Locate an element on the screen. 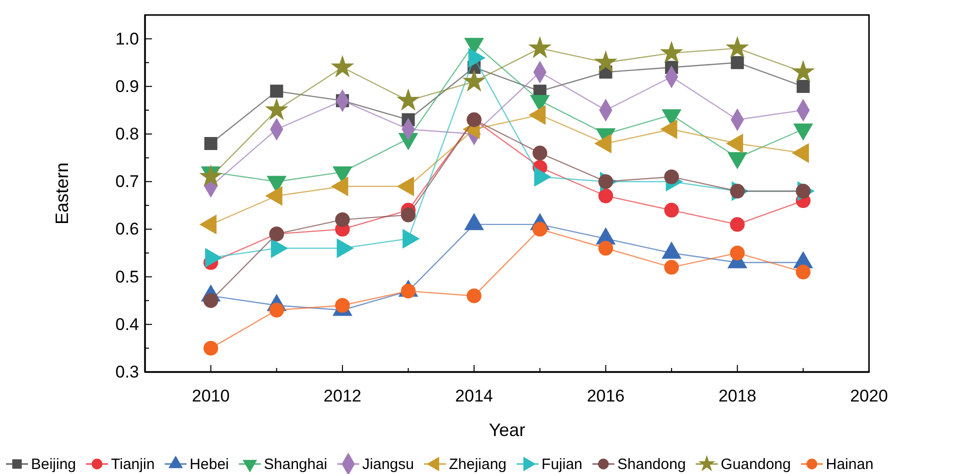 Image resolution: width=963 pixels, height=474 pixels. y-tick-label: 1.0 is located at coordinates (127, 38).